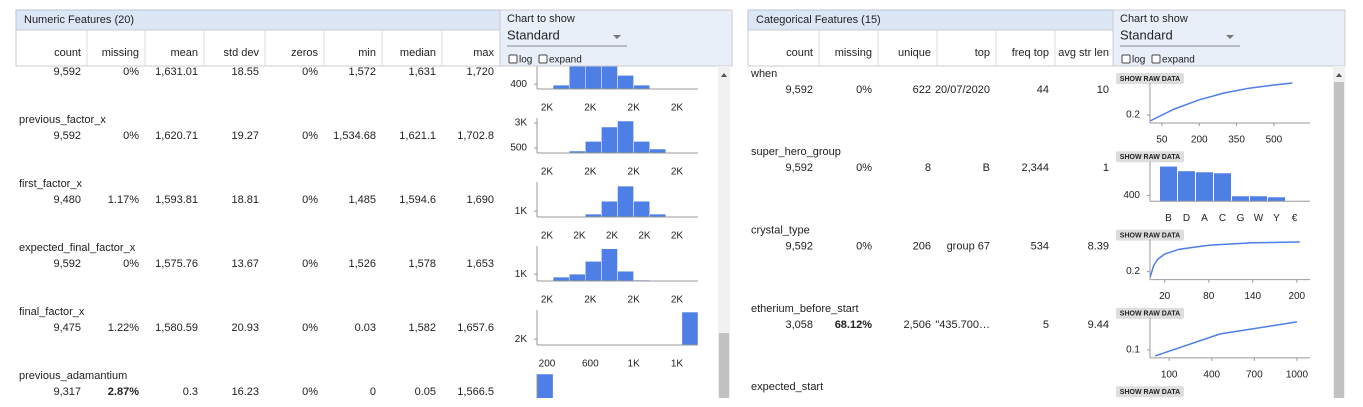 This screenshot has height=407, width=1363. I want to click on select-arrow, so click(1230, 37).